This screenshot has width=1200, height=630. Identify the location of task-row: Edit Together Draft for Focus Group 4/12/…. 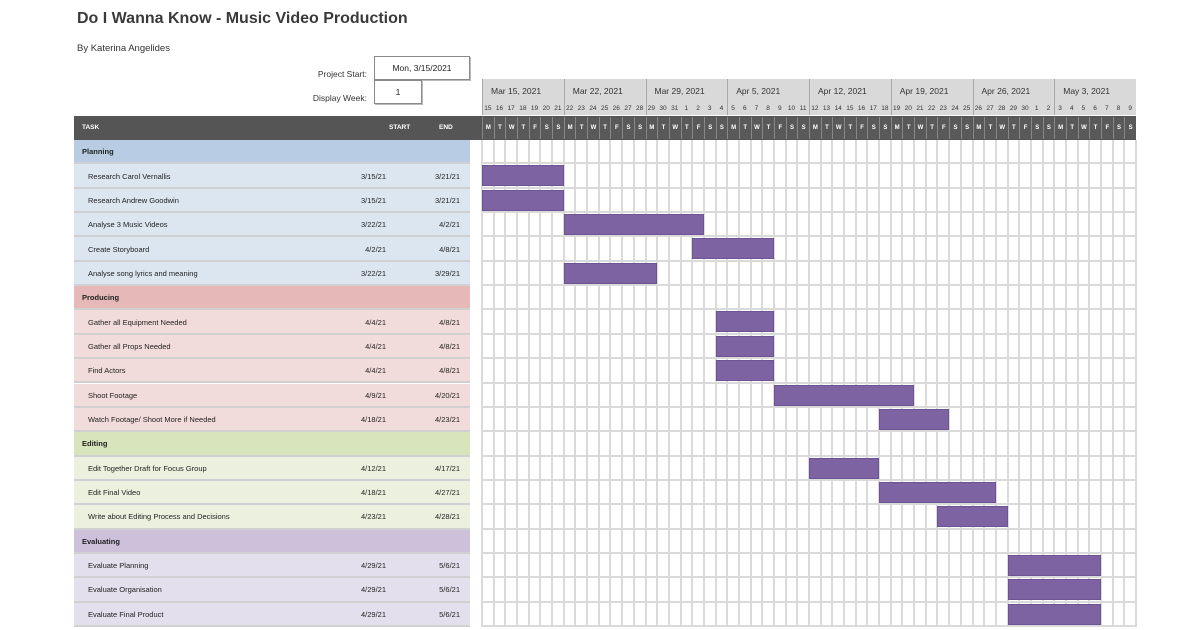
(272, 468).